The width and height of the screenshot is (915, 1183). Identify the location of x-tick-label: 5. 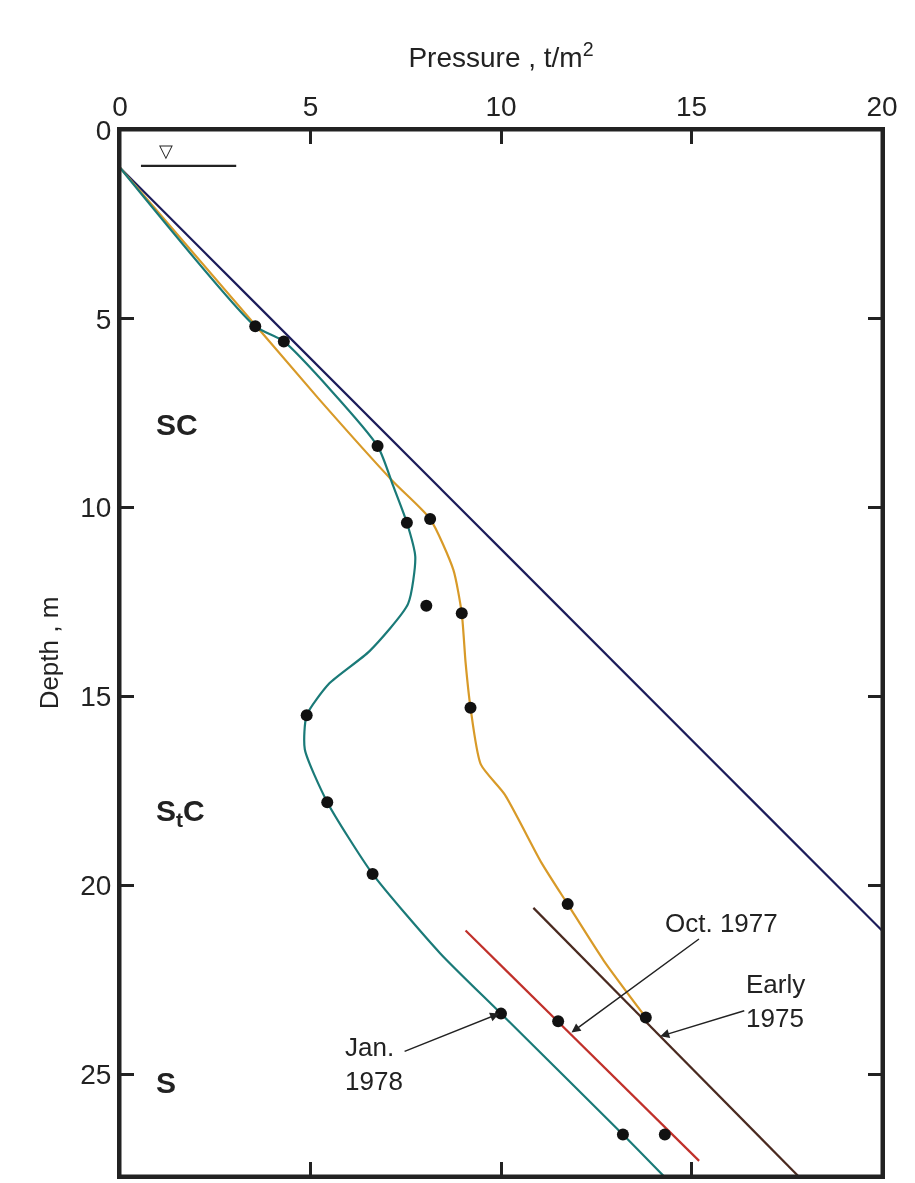
(310, 106).